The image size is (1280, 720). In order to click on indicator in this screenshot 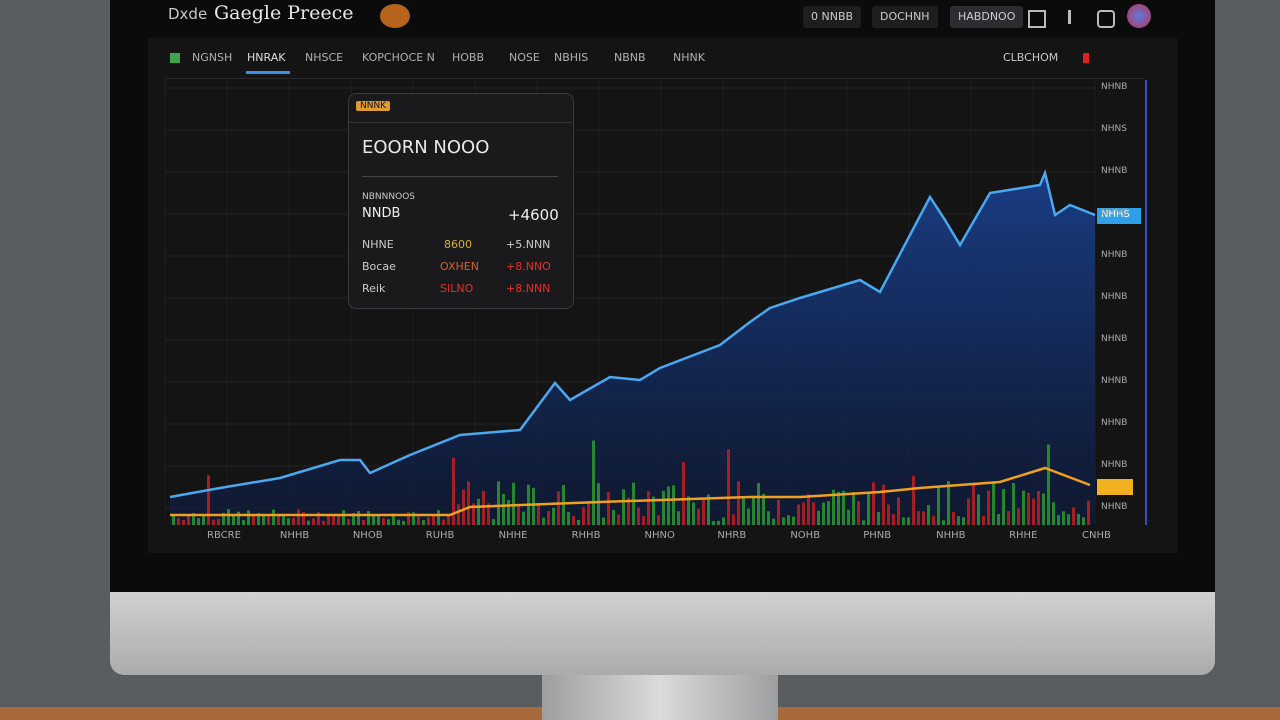, I will do `click(1086, 58)`.